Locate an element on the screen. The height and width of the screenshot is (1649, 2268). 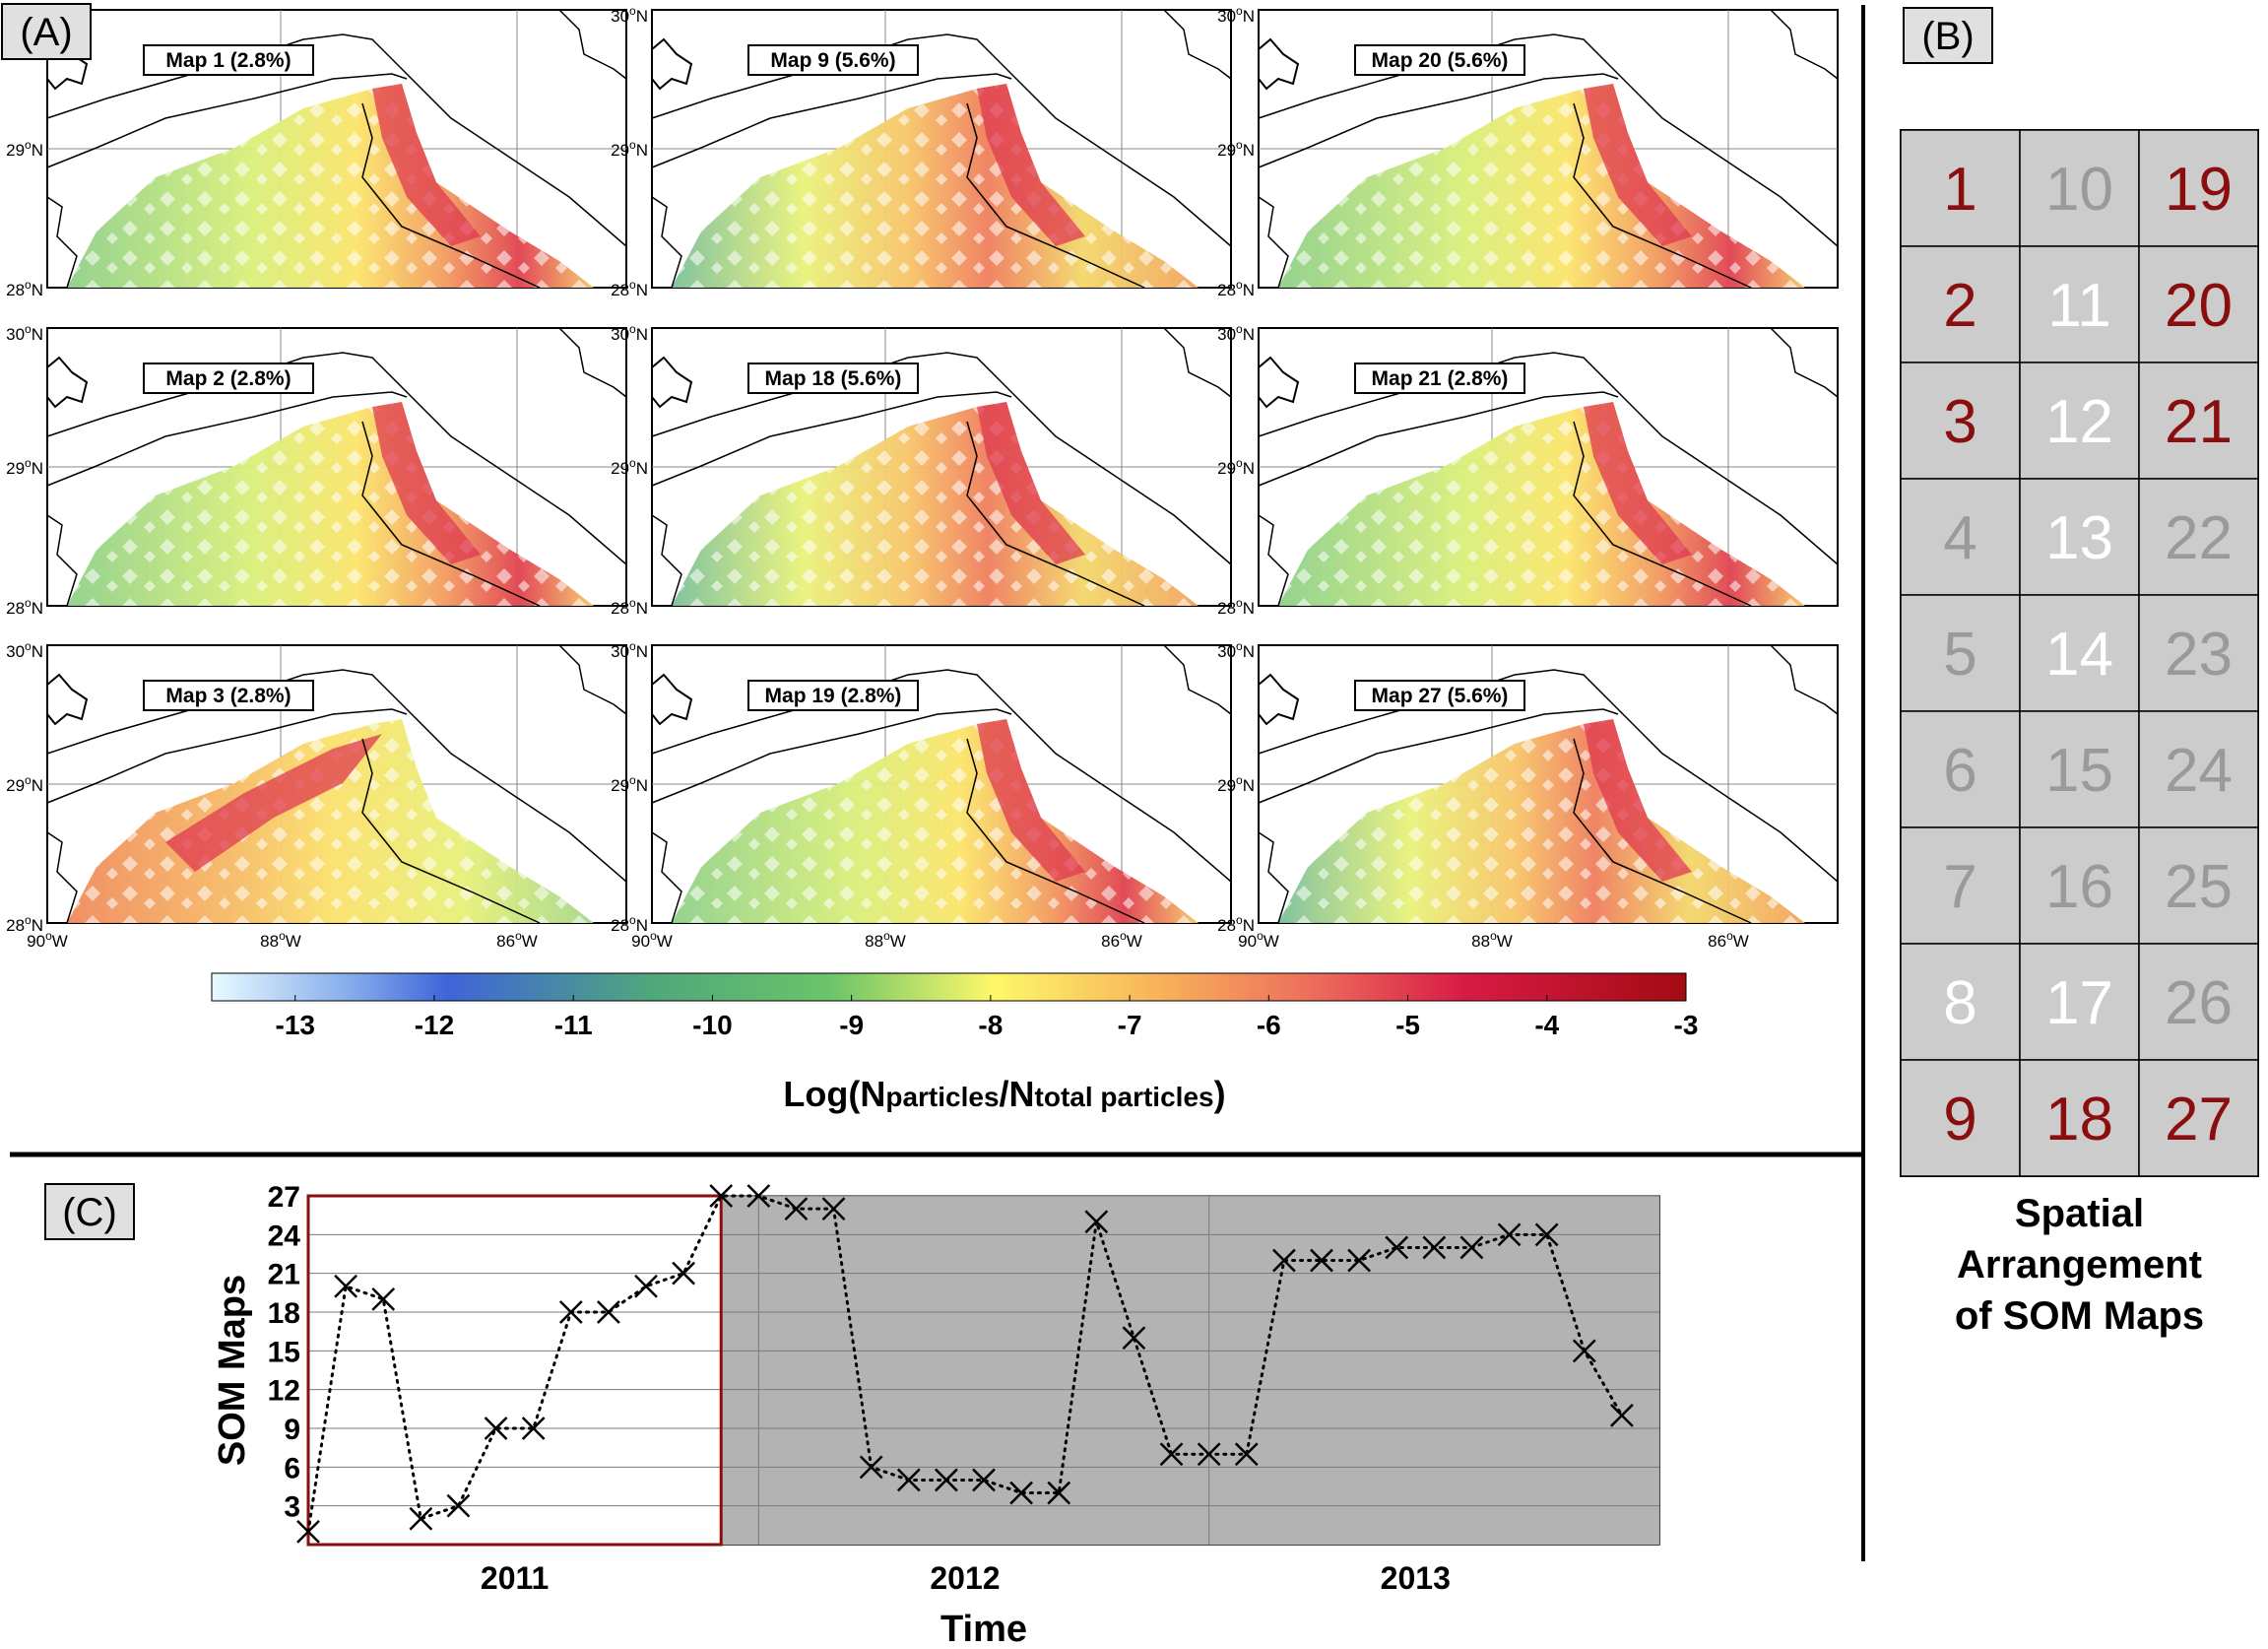
shelf-contour is located at coordinates (942, 140).